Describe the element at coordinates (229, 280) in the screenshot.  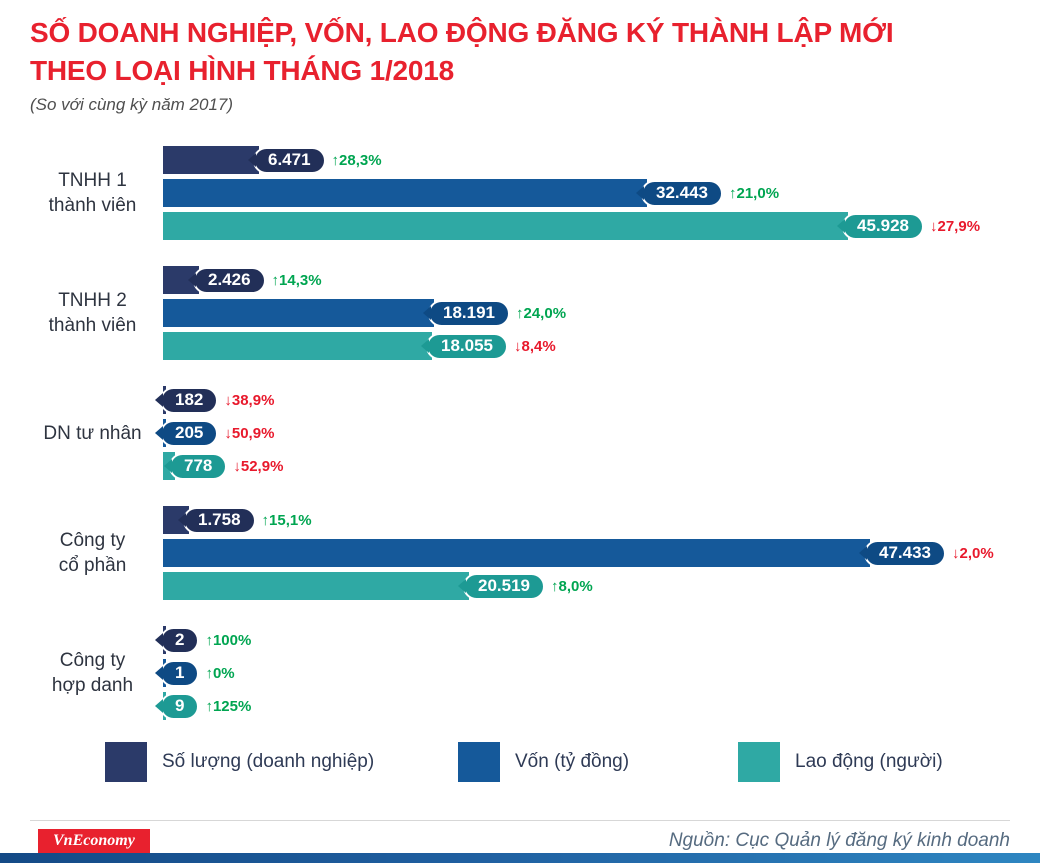
I see `value-badge: 2.426` at that location.